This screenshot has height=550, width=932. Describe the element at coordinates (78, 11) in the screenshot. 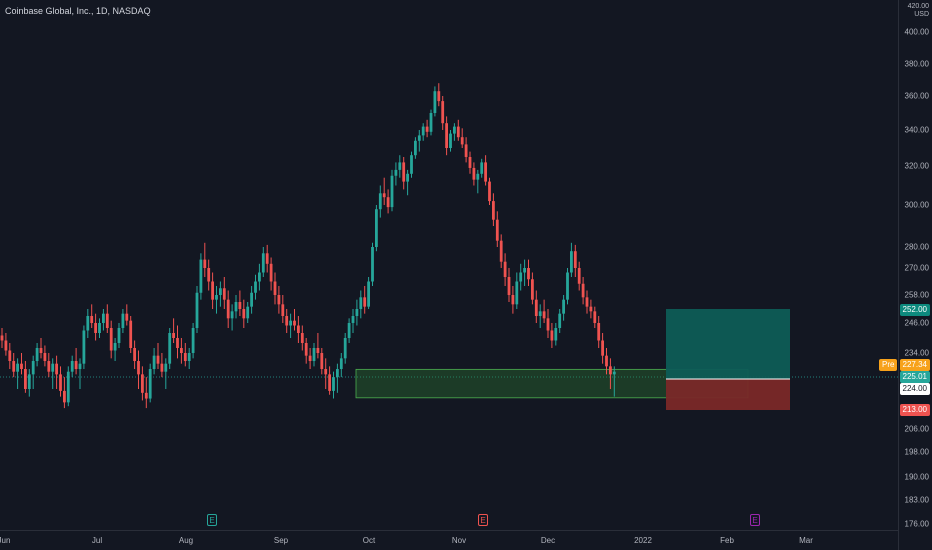

I see `symbol-title: Coinbase Global, Inc., 1D, NASDAQ` at that location.